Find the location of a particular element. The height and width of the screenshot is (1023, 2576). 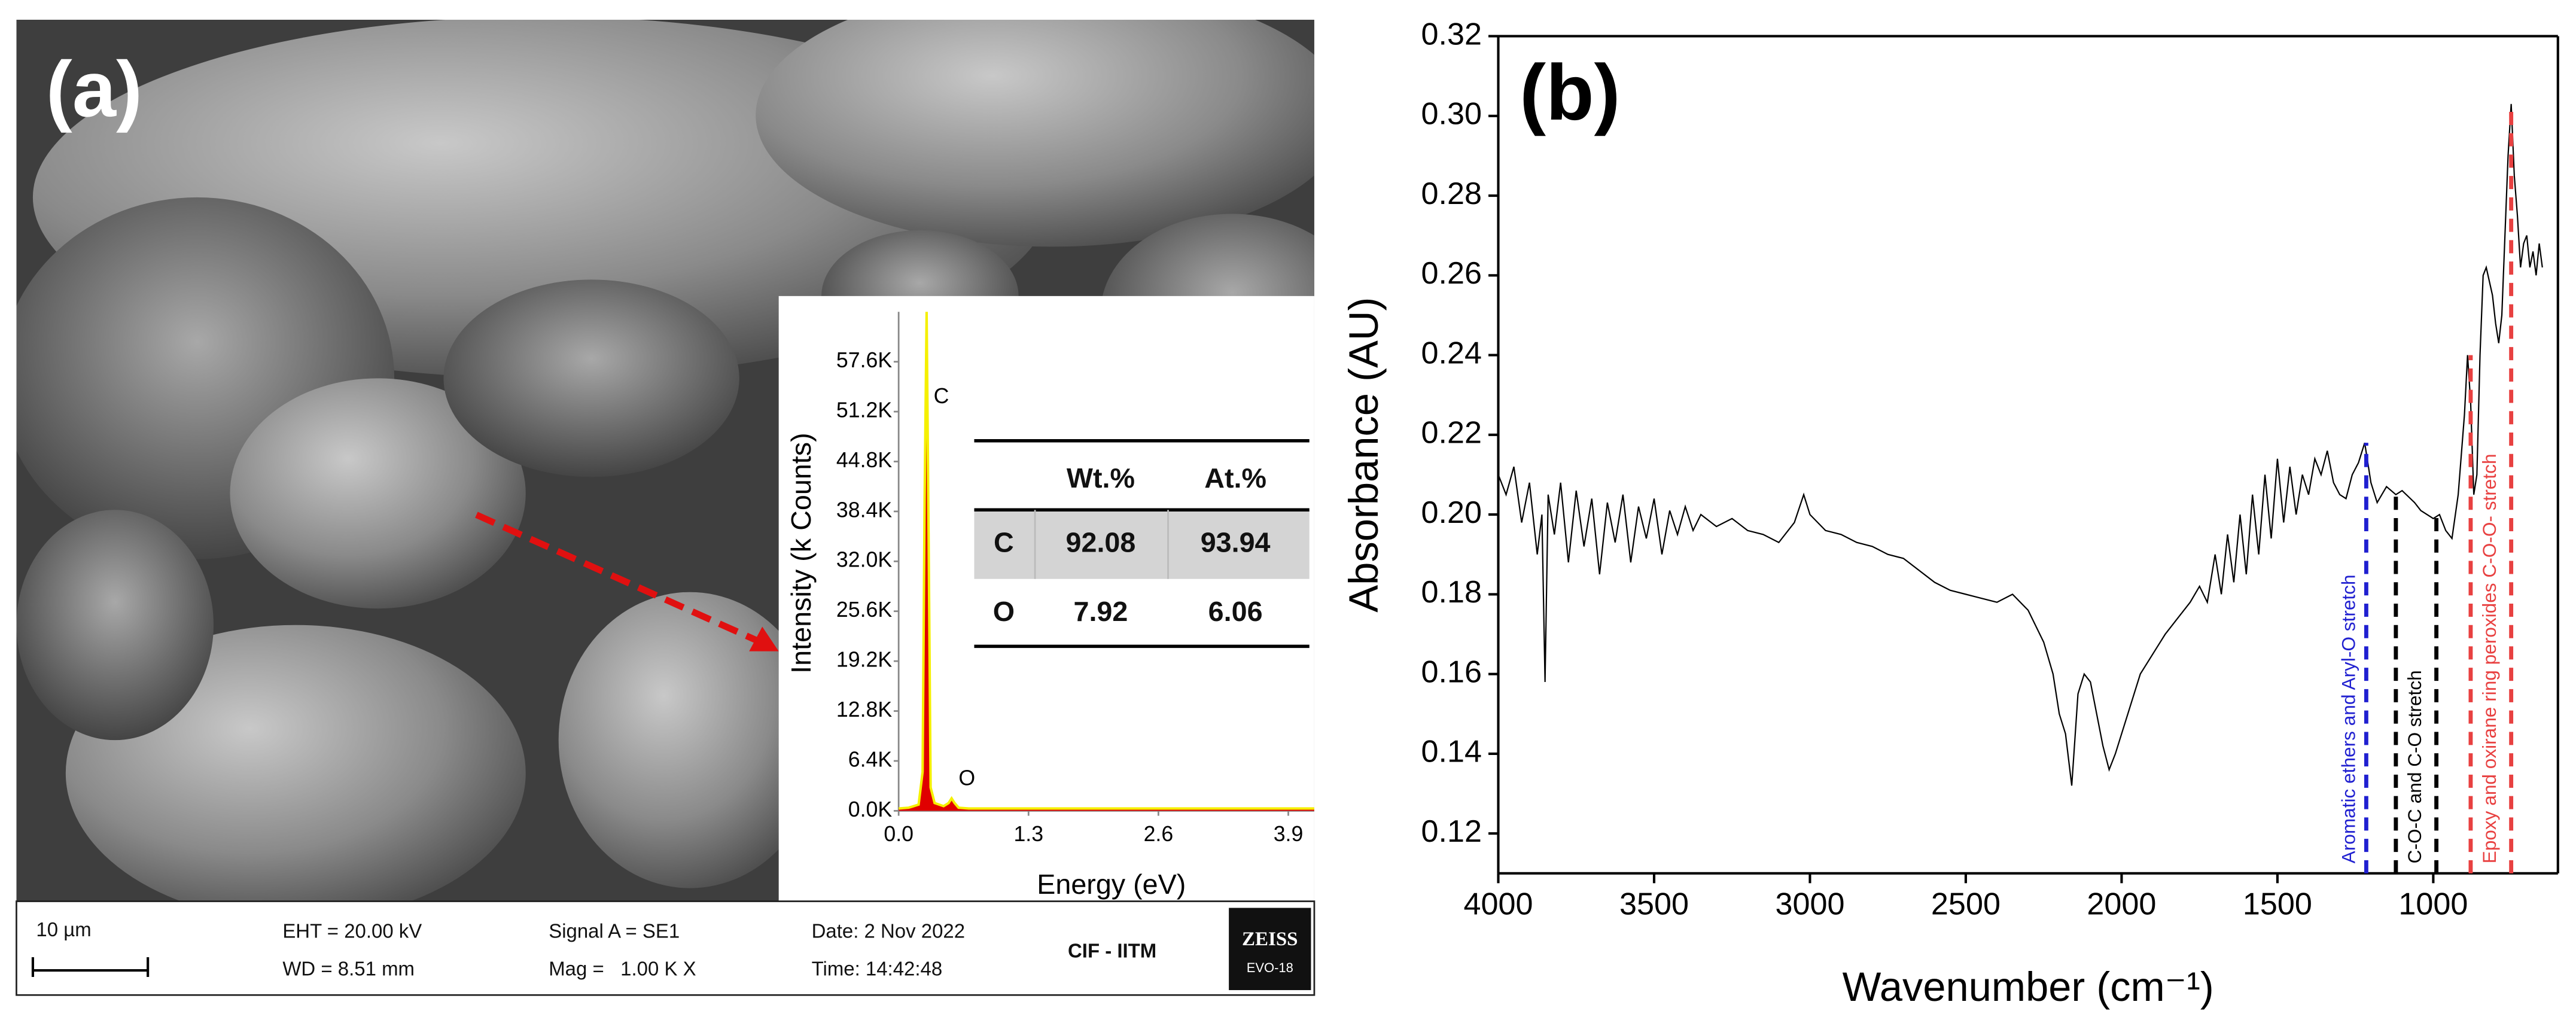

info-text: CIF - IITM is located at coordinates (1112, 950).